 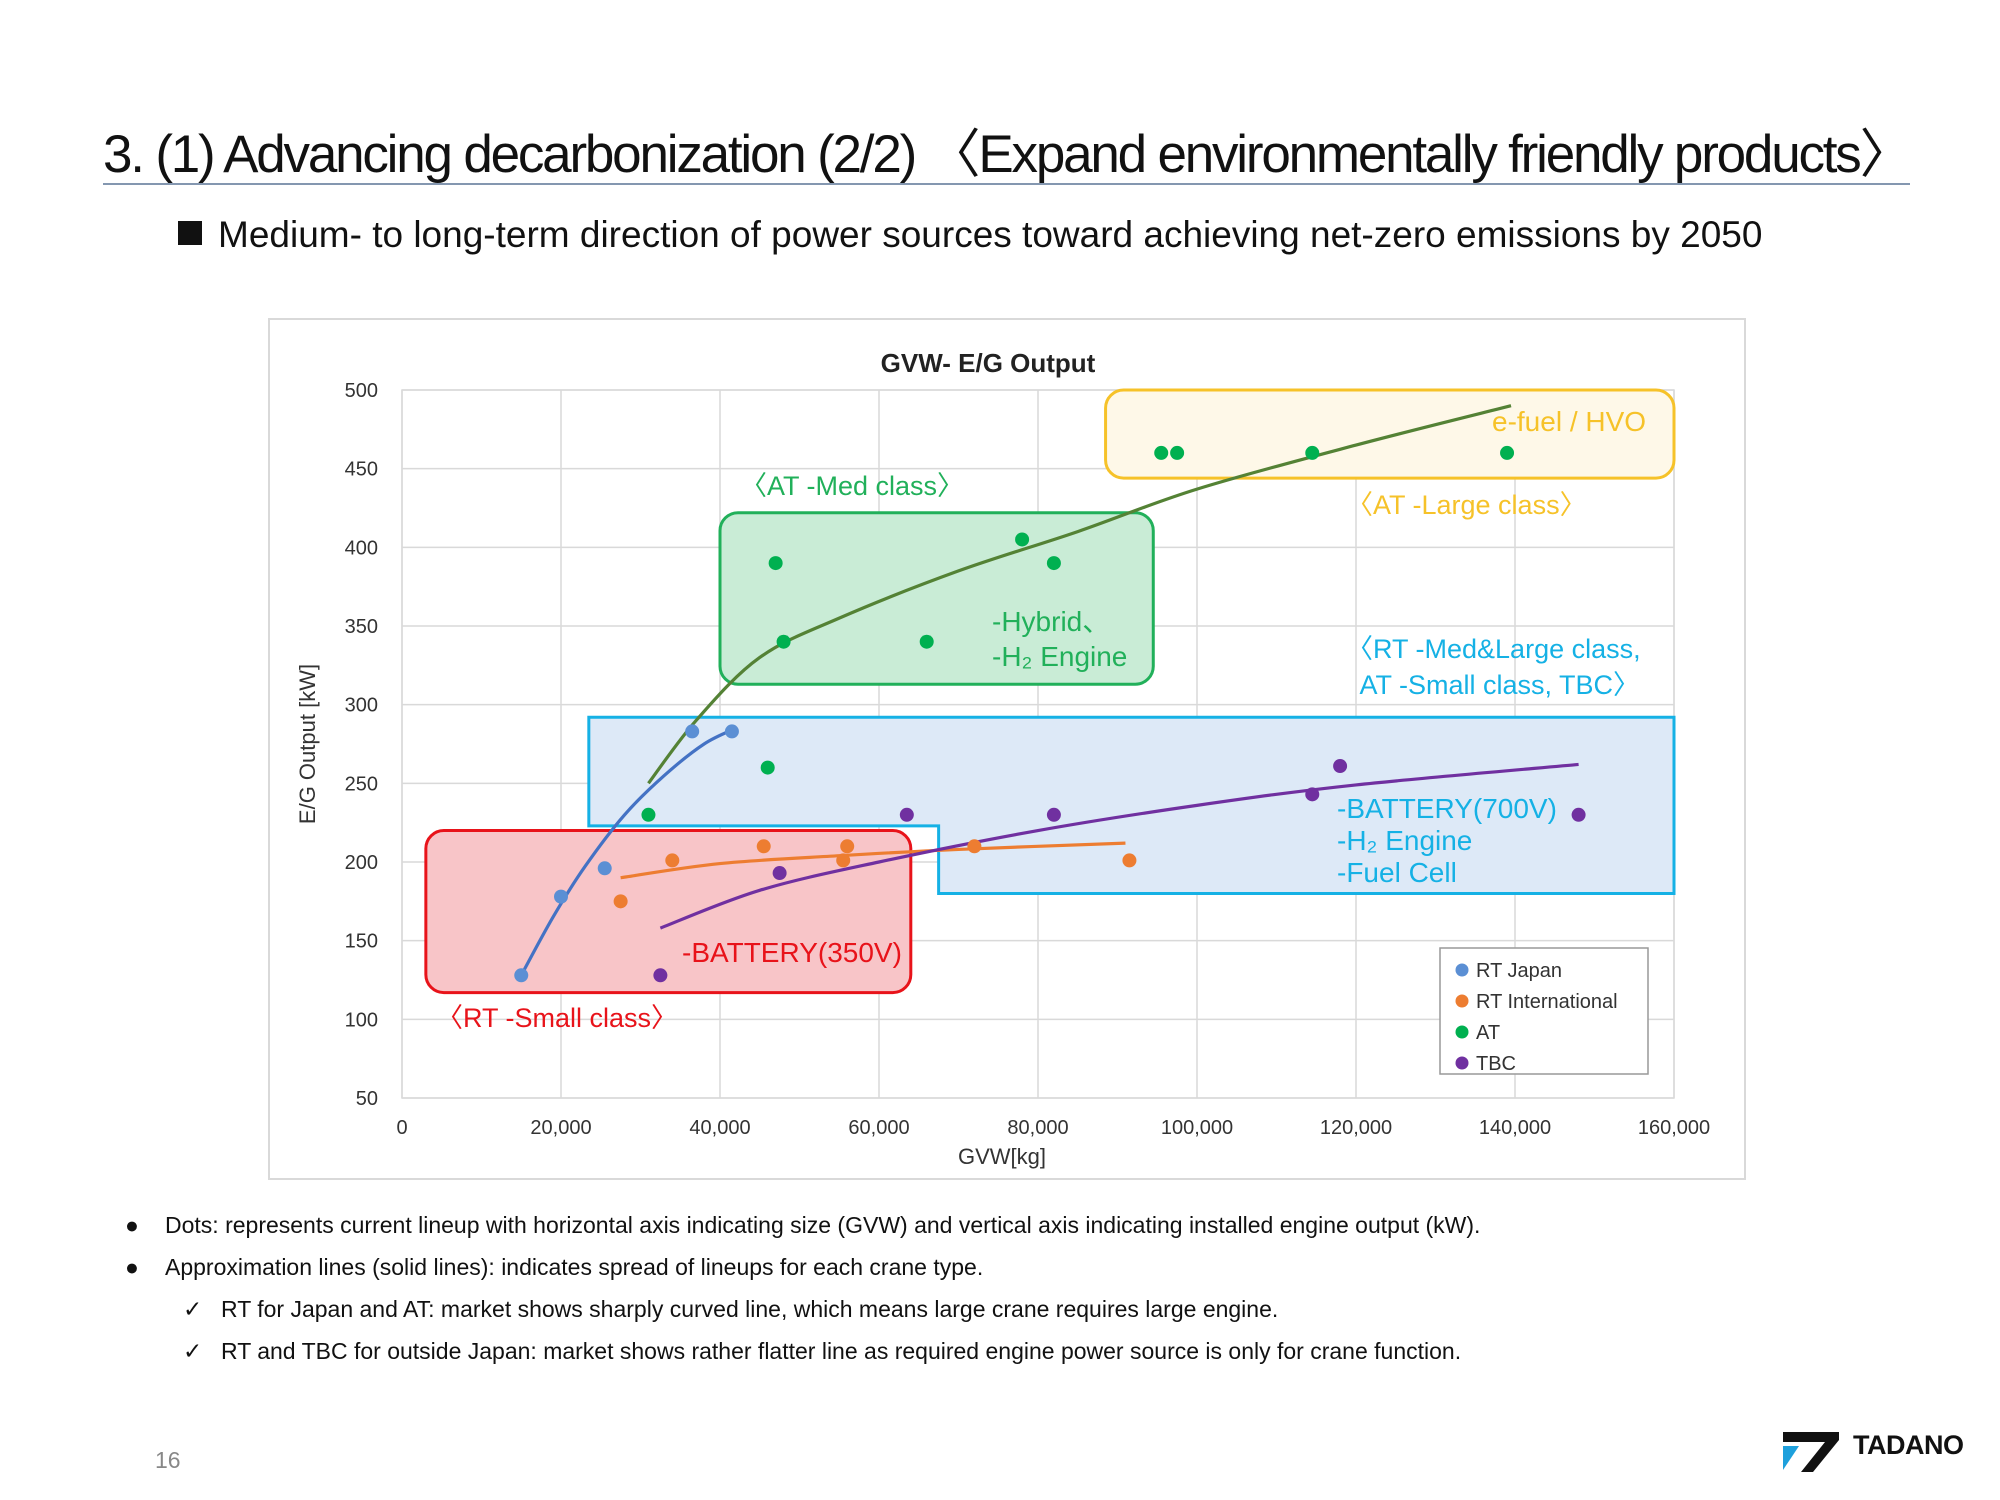 What do you see at coordinates (557, 1018) in the screenshot?
I see `region-label: 〈RT -Small class〉` at bounding box center [557, 1018].